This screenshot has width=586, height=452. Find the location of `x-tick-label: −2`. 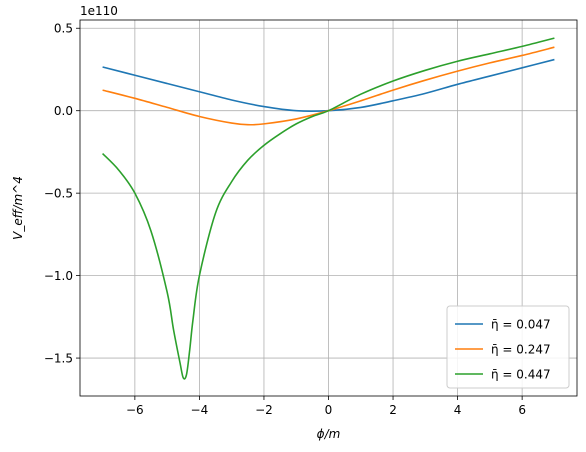

x-tick-label: −2 is located at coordinates (264, 410).